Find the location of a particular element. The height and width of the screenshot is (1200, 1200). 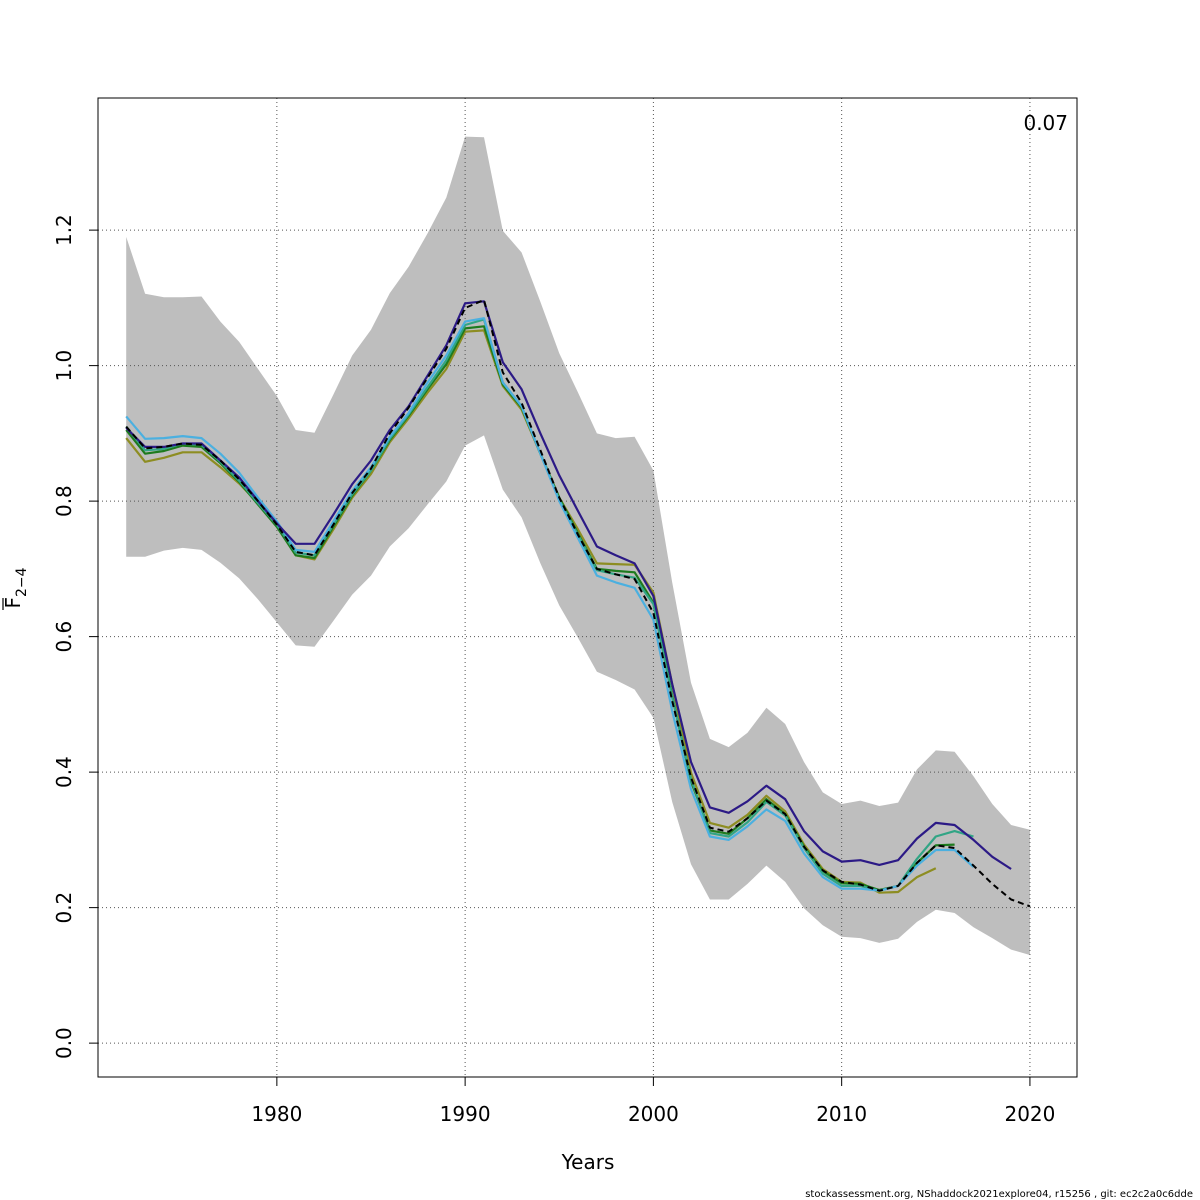

y-axis-title-base: F is located at coordinates (13, 603).